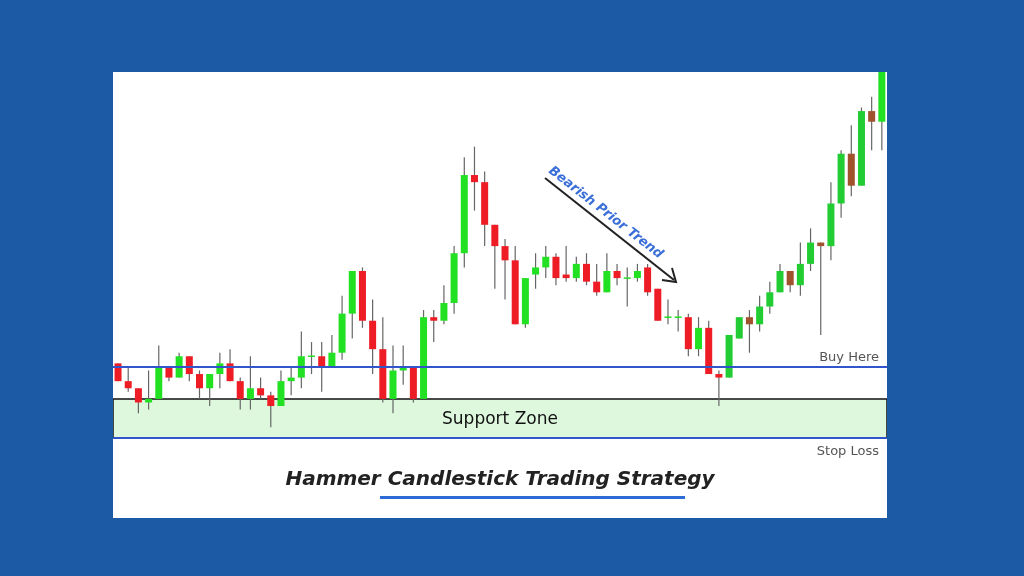  What do you see at coordinates (849, 356) in the screenshot?
I see `ref-line-label: Buy Here` at bounding box center [849, 356].